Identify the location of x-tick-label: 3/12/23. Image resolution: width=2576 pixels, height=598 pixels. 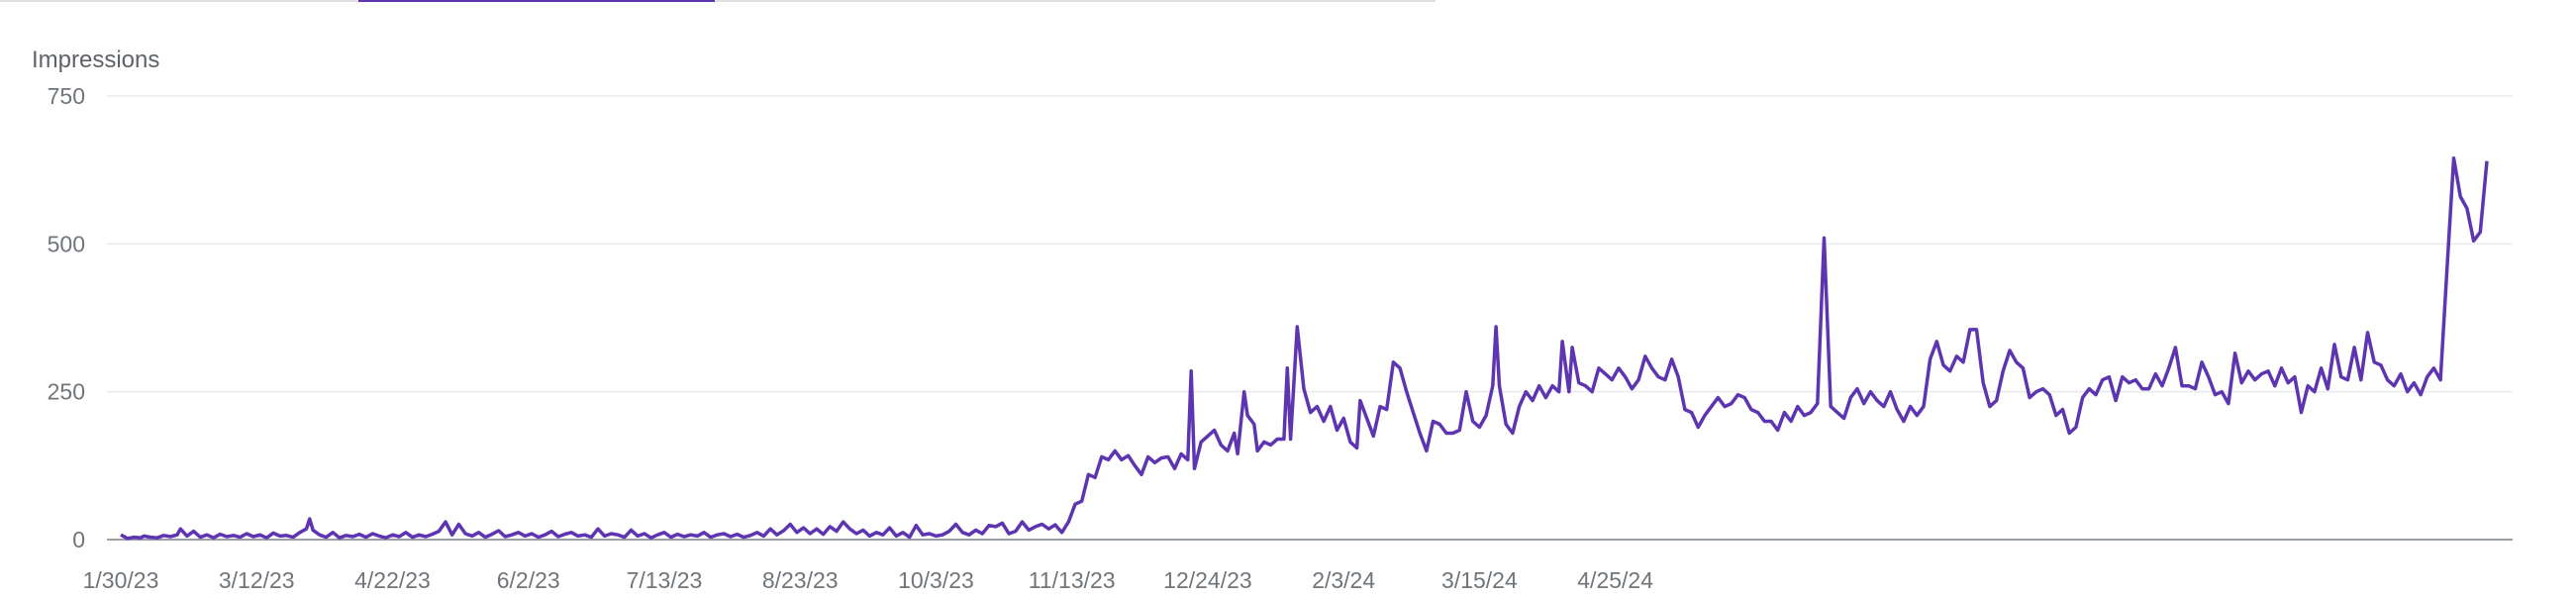
(257, 580).